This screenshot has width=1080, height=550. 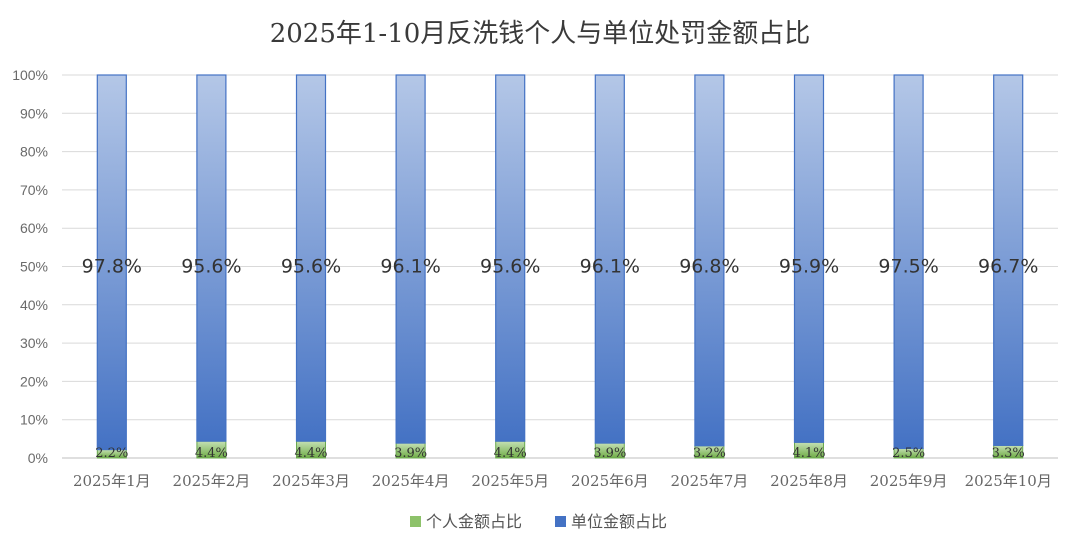 What do you see at coordinates (415, 521) in the screenshot?
I see `legend-swatch-individual` at bounding box center [415, 521].